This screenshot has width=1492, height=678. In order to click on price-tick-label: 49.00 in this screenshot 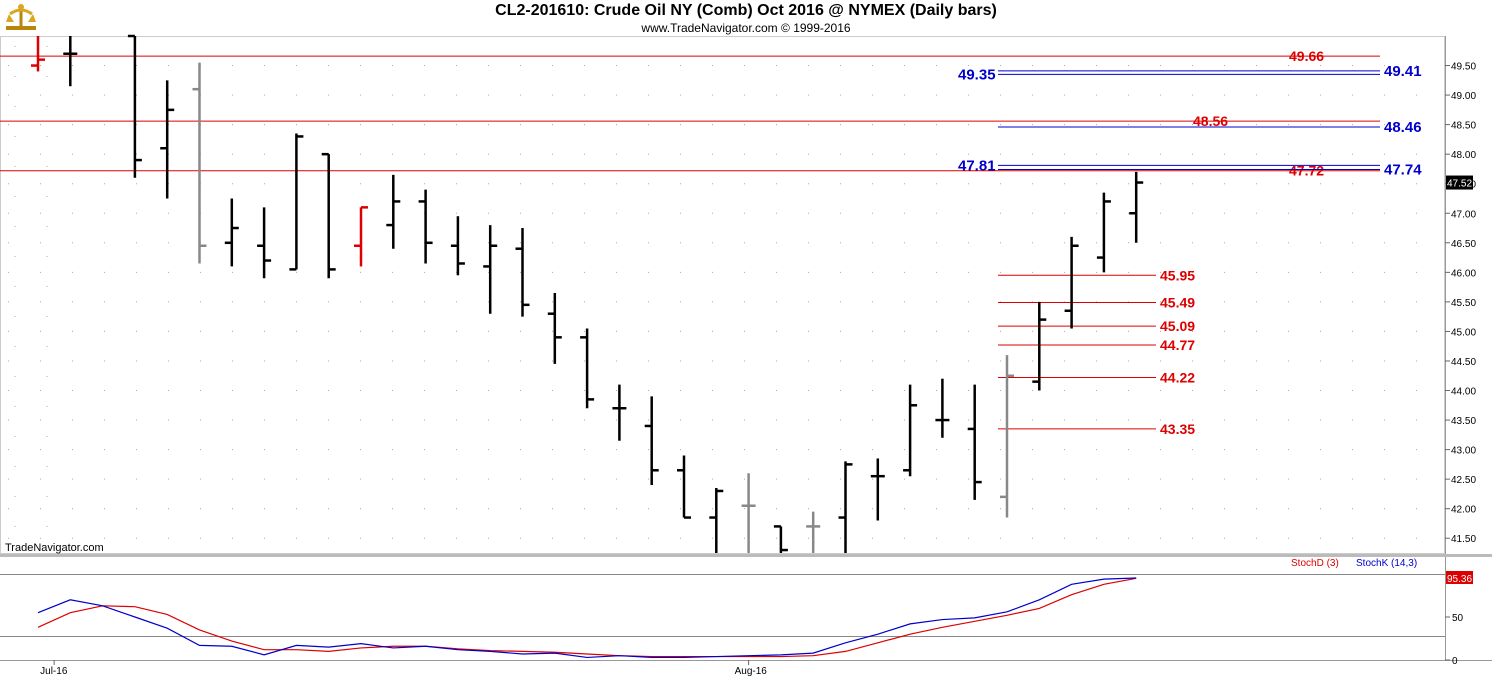, I will do `click(1463, 96)`.